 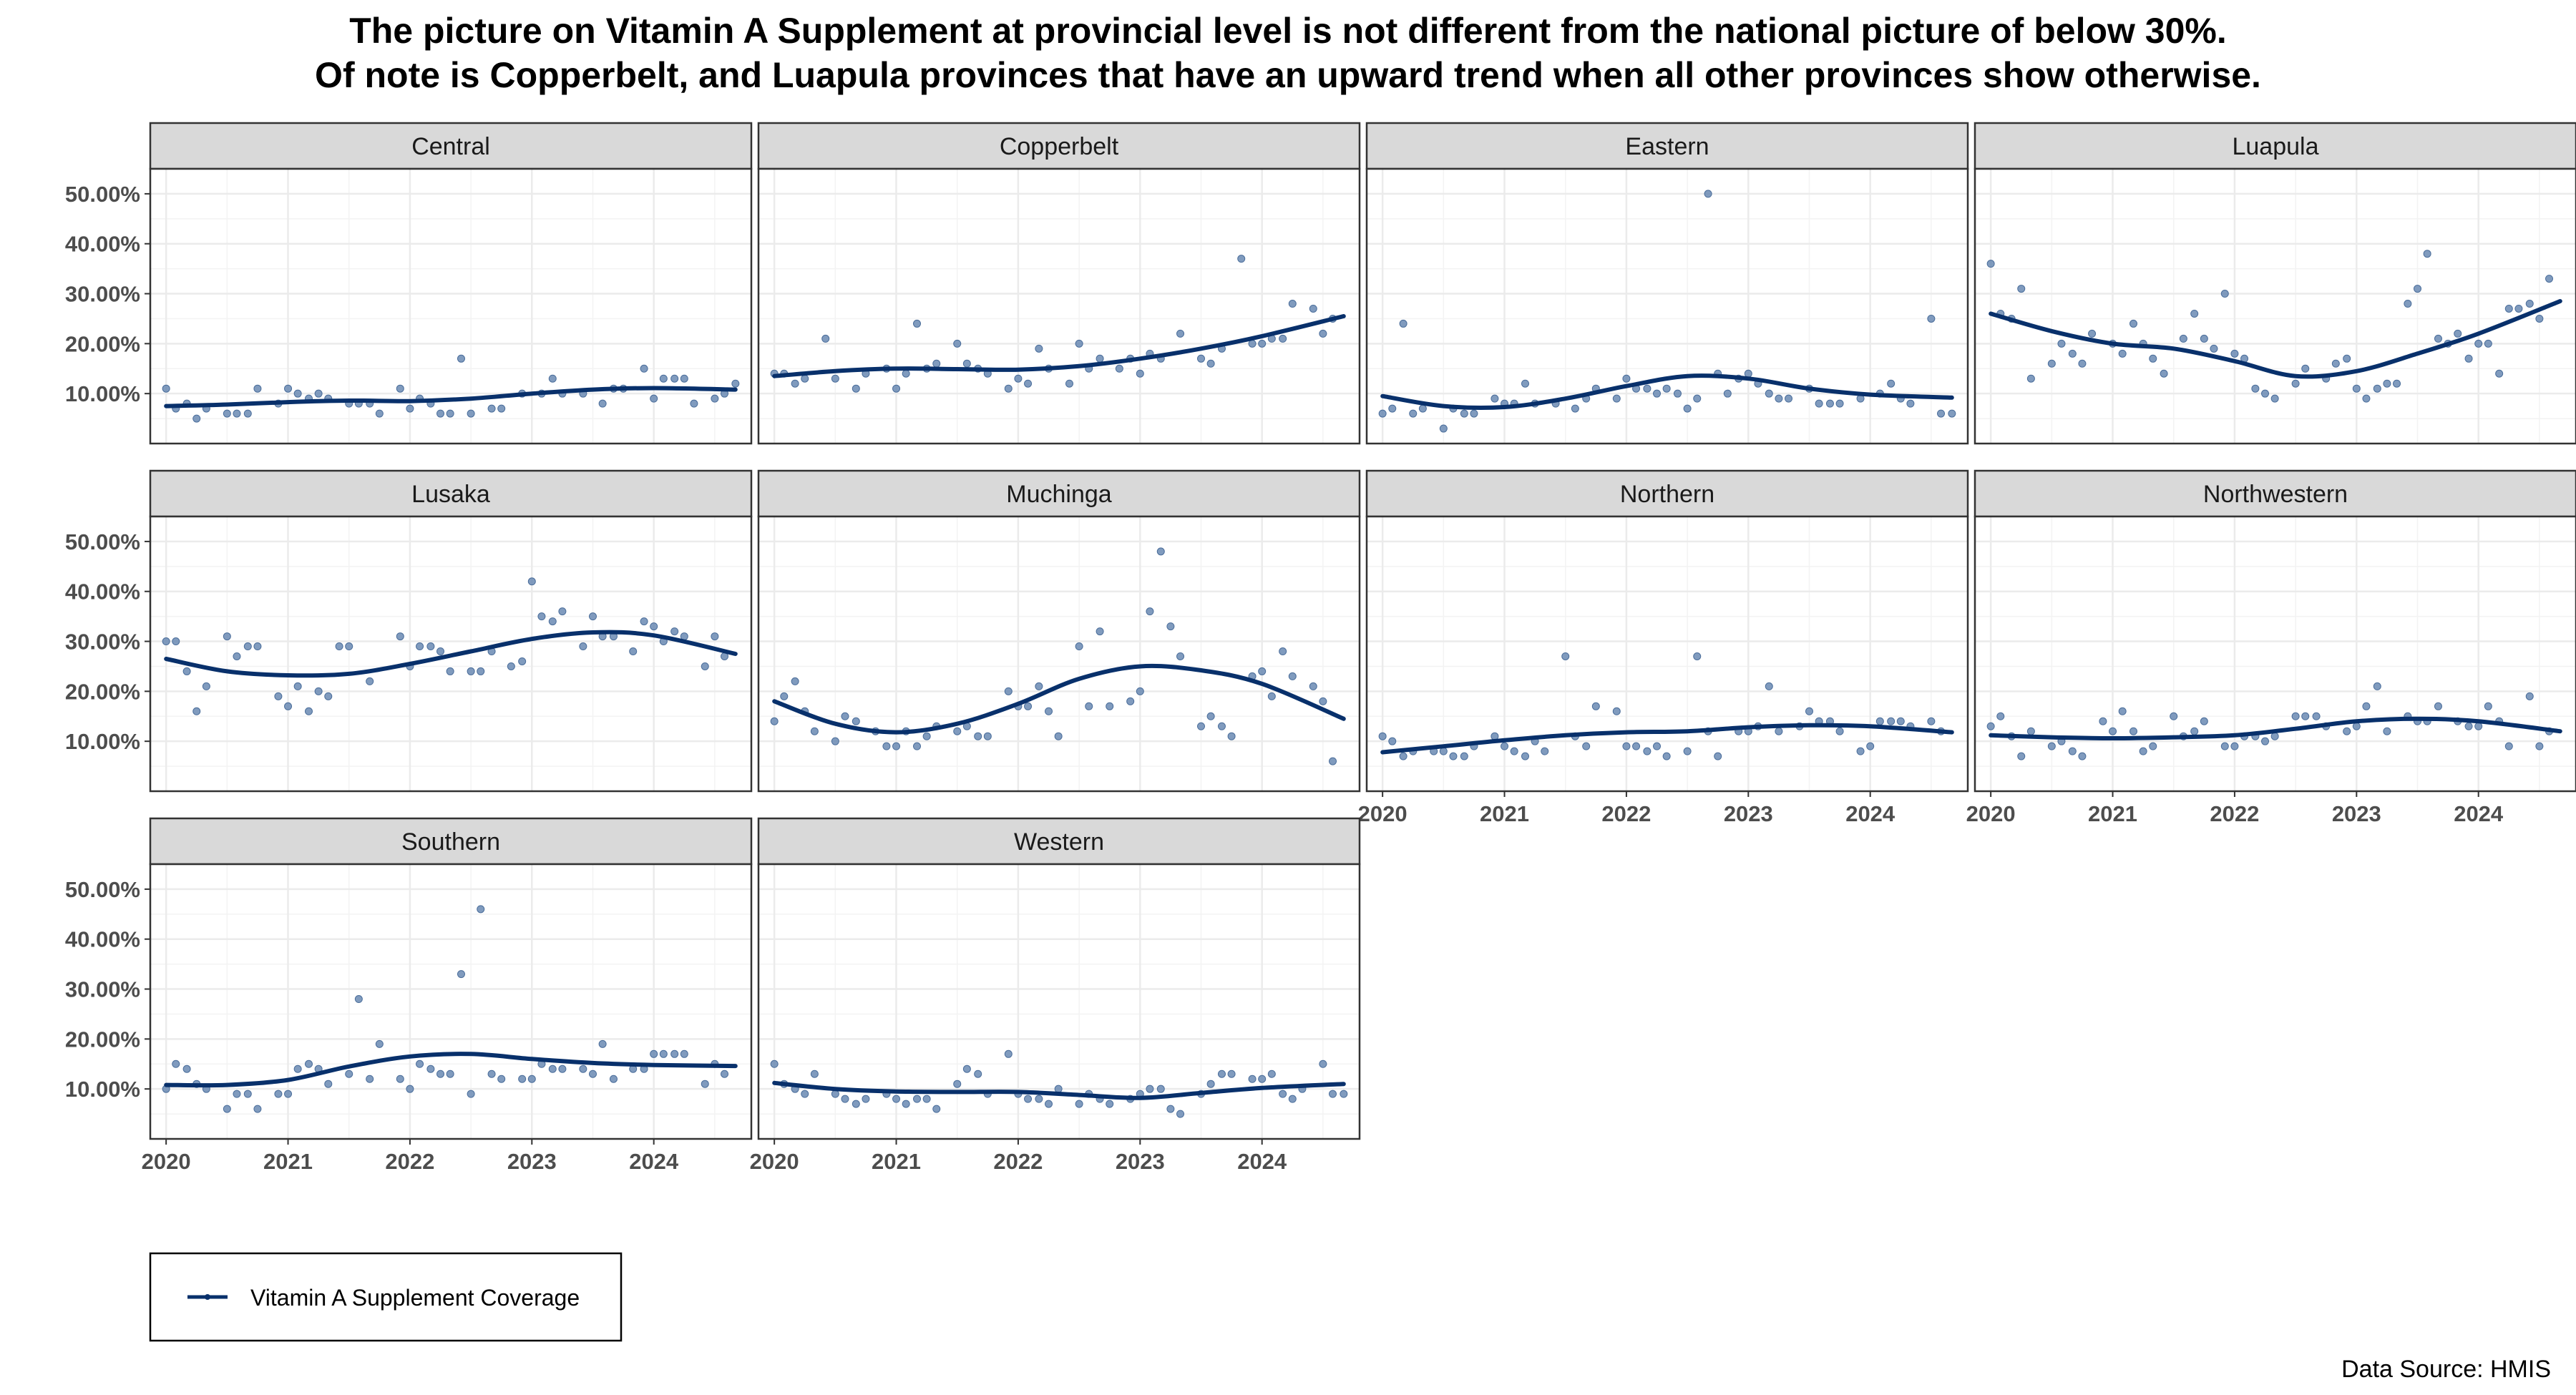 What do you see at coordinates (1262, 1162) in the screenshot?
I see `x-tick-label: 2024` at bounding box center [1262, 1162].